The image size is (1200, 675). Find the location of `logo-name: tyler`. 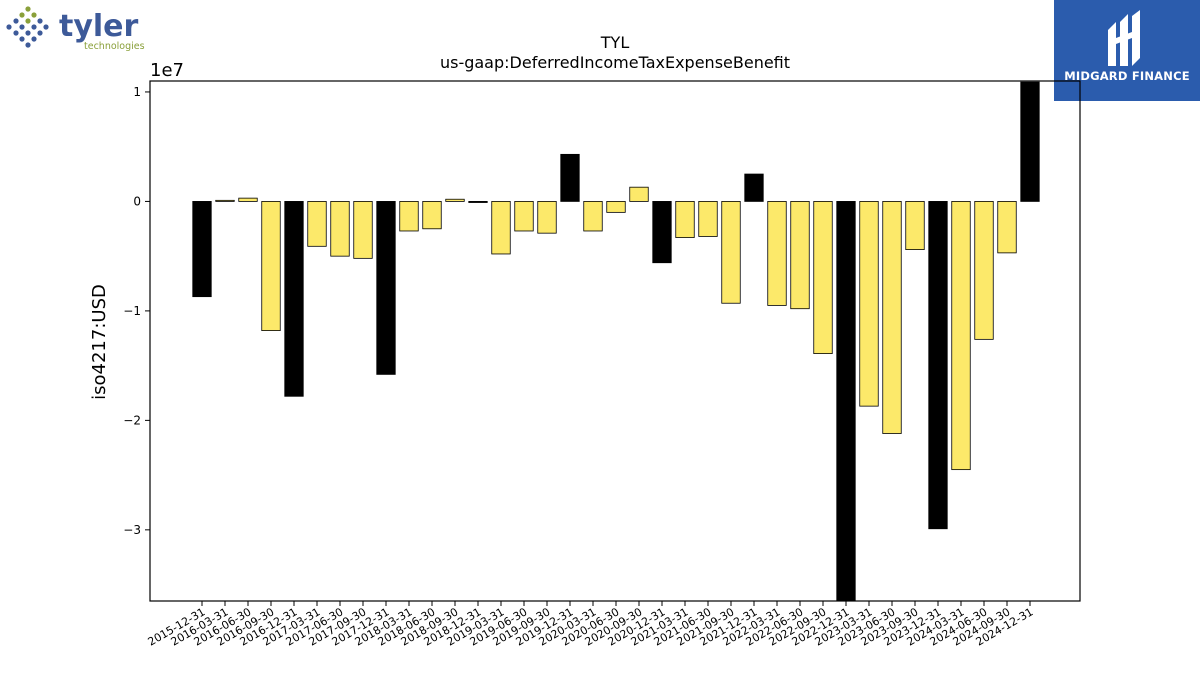

logo-name: tyler is located at coordinates (99, 26).